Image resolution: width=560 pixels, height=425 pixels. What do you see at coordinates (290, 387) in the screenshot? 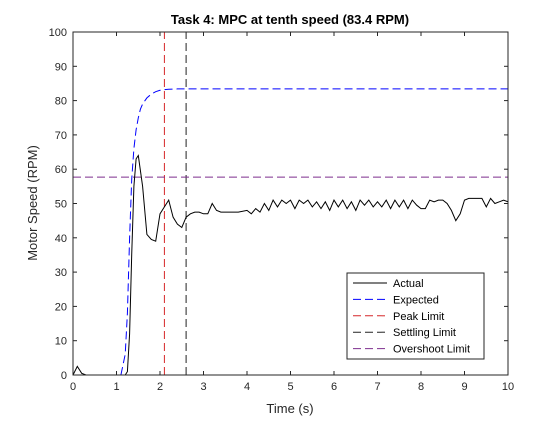
I see `x-tick-label: 5` at bounding box center [290, 387].